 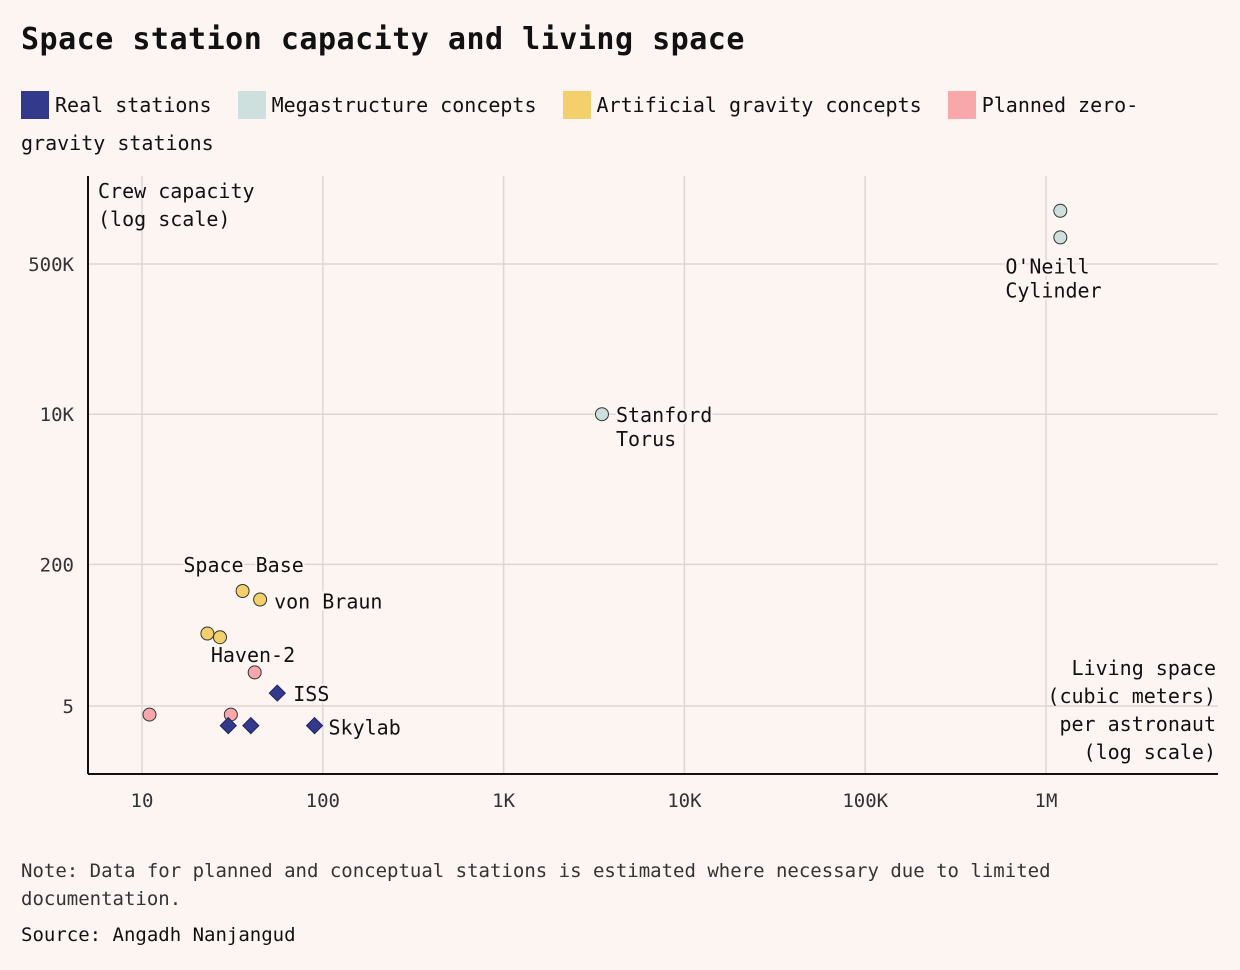 I want to click on y-tick-label-200: 200, so click(x=57, y=565).